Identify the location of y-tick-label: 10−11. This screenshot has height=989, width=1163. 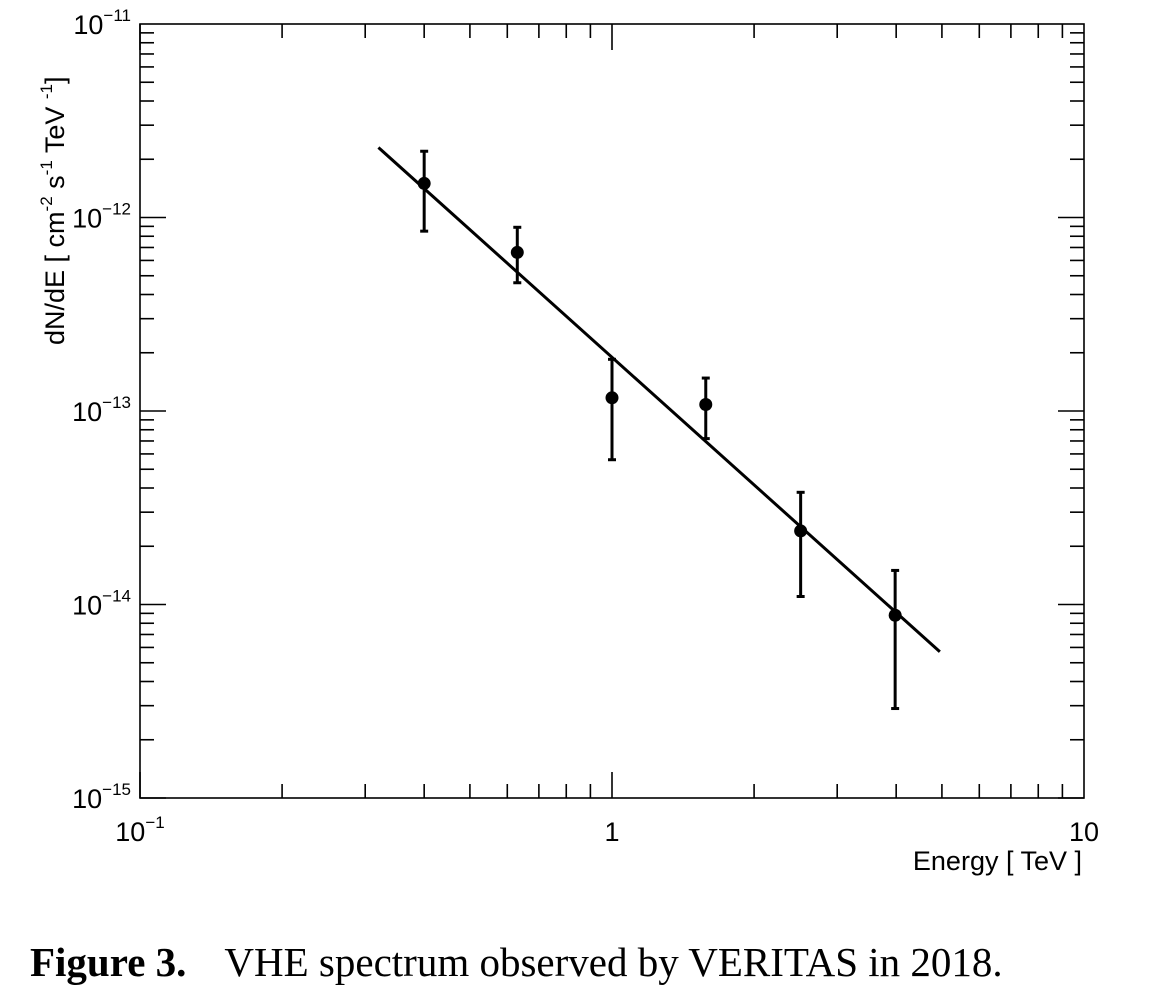
(102, 23).